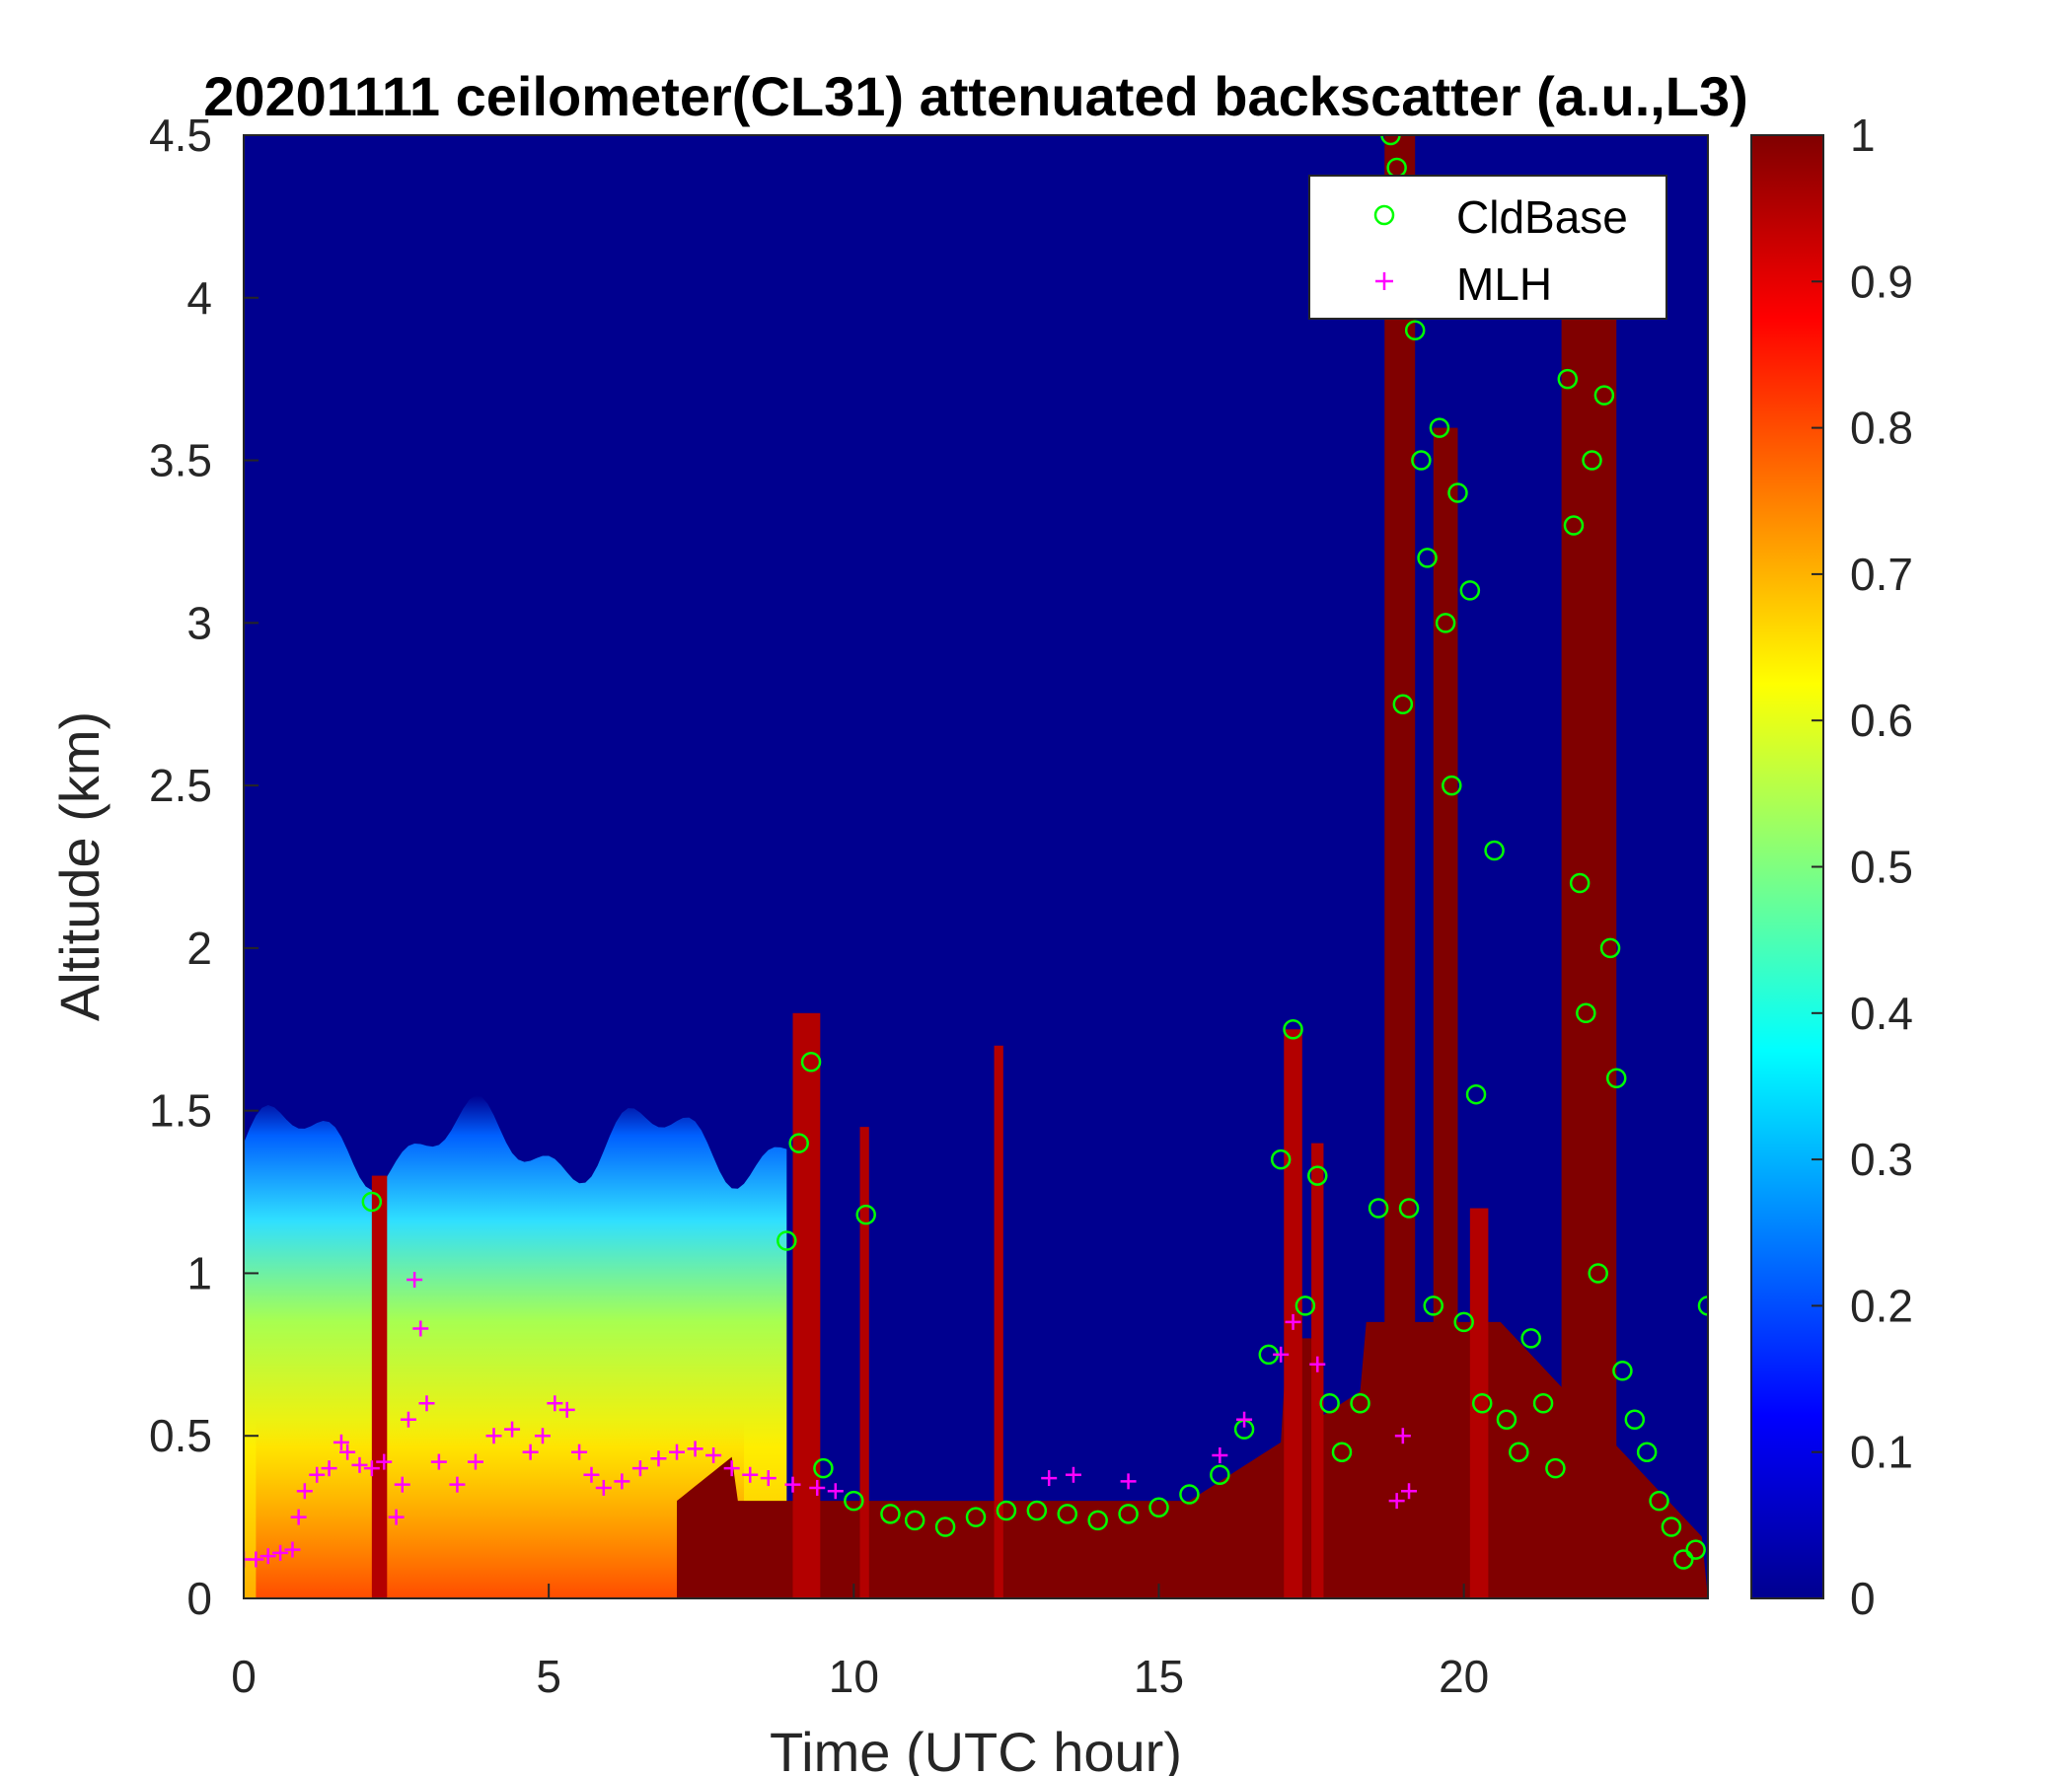 Image resolution: width=2072 pixels, height=1776 pixels. I want to click on x-tick-label: 5, so click(548, 1677).